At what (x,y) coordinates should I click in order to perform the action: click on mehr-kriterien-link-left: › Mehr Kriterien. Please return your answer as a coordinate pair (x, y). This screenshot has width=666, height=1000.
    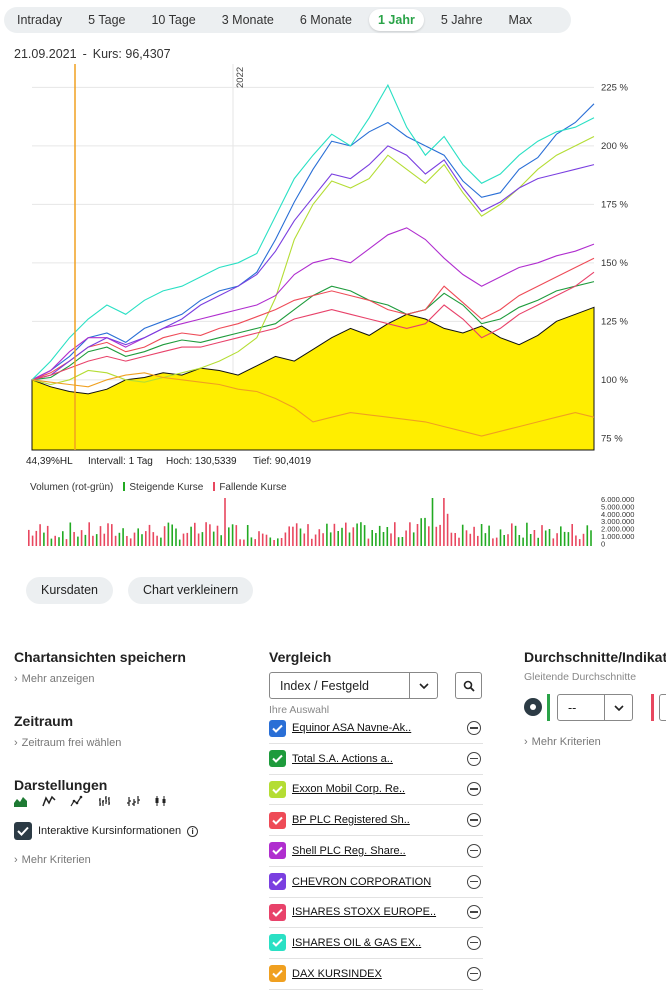
    Looking at the image, I should click on (52, 860).